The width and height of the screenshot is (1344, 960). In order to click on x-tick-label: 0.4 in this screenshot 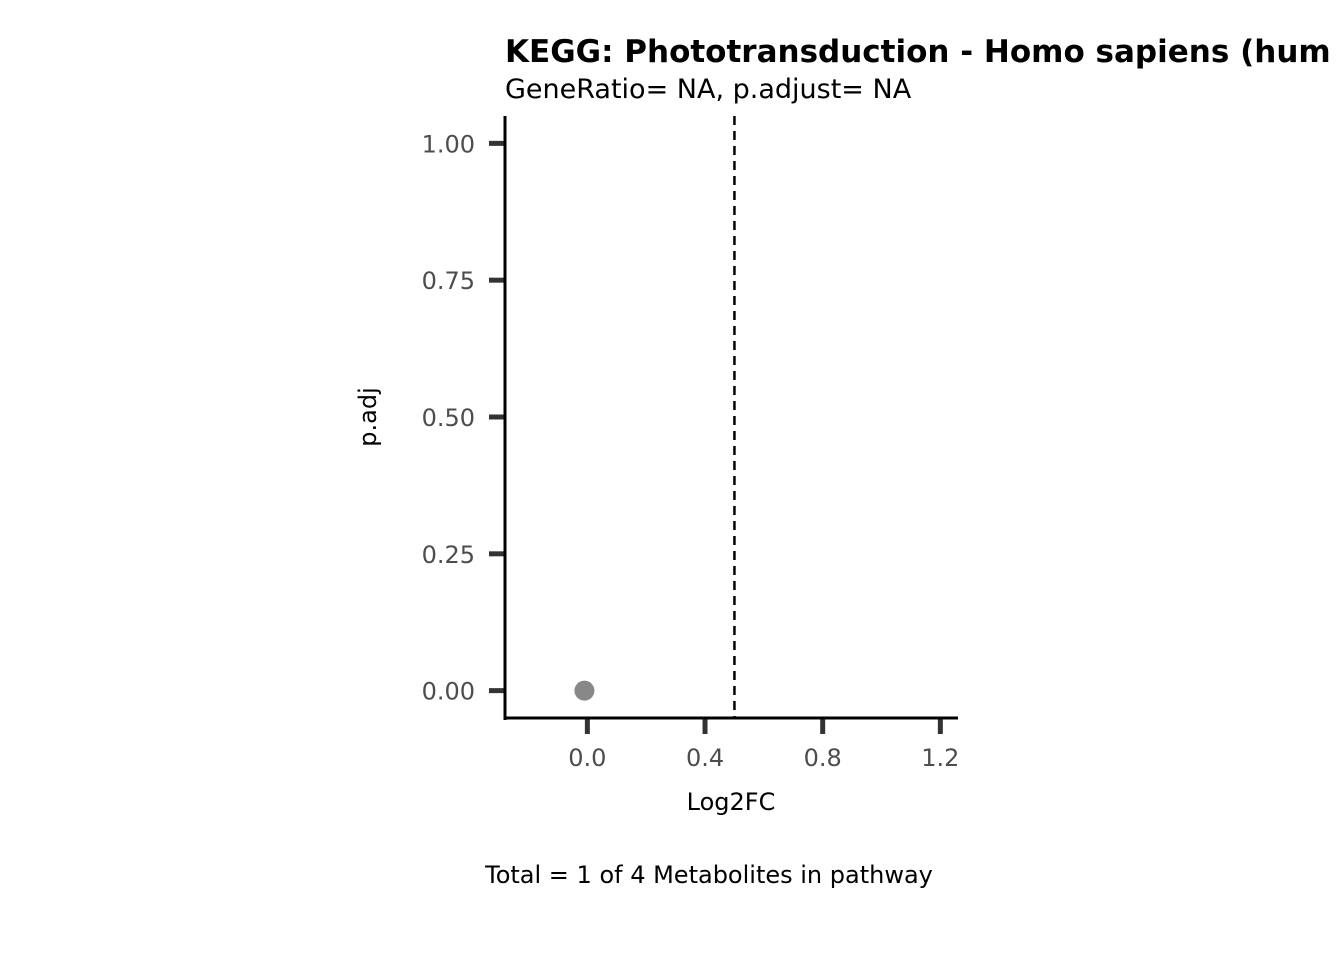, I will do `click(705, 758)`.